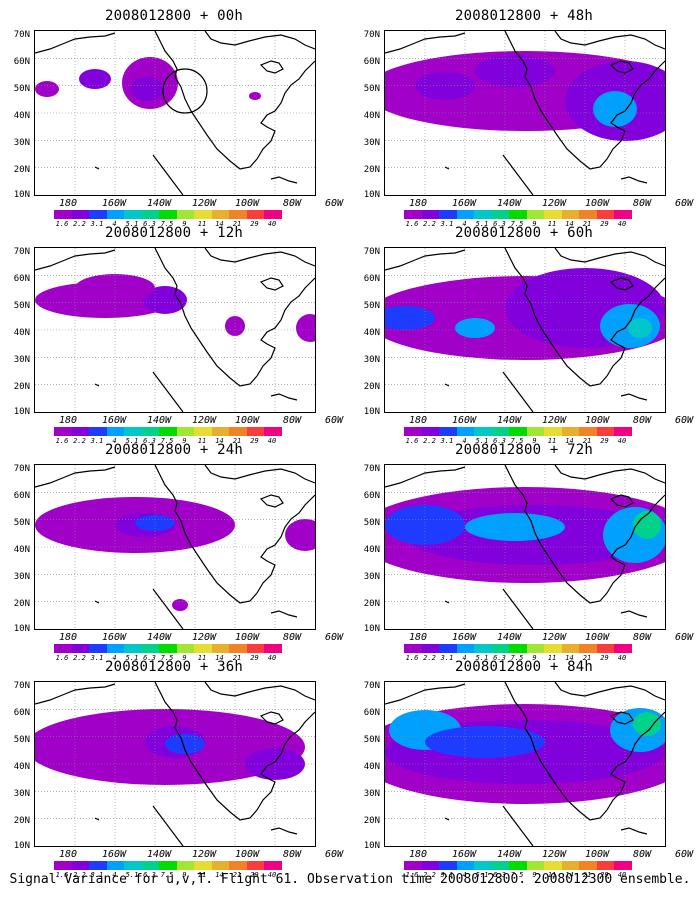  Describe the element at coordinates (412, 658) in the screenshot. I see `colorbar-label: 1.6` at that location.